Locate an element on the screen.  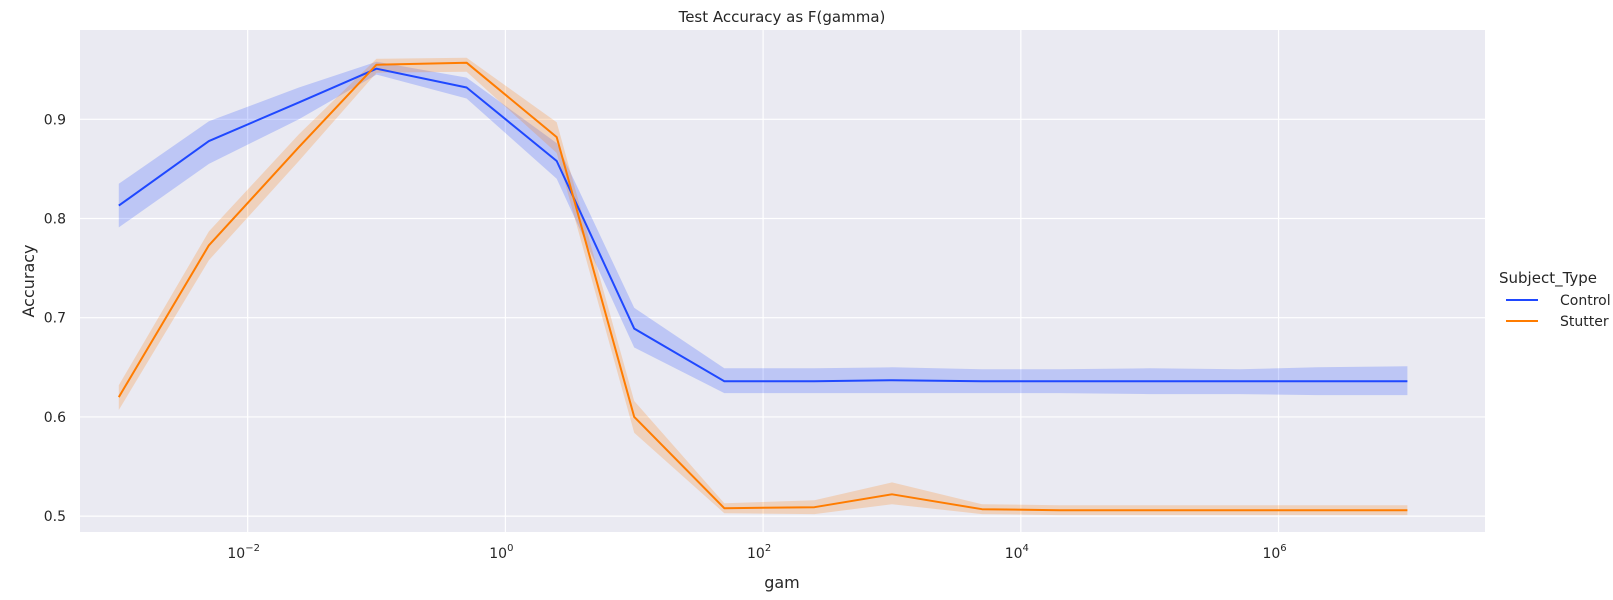
x-tick-label: 10⁶ is located at coordinates (1274, 552).